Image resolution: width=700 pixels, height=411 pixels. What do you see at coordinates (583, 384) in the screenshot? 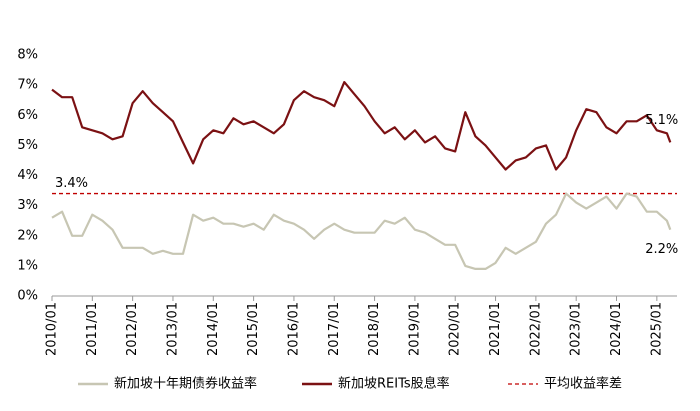
I see `legend-label: 平均收益率差` at bounding box center [583, 384].